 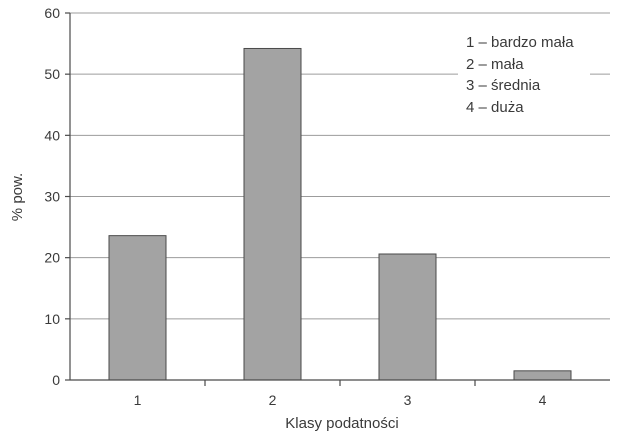 What do you see at coordinates (56, 380) in the screenshot?
I see `y-tick-label: 0` at bounding box center [56, 380].